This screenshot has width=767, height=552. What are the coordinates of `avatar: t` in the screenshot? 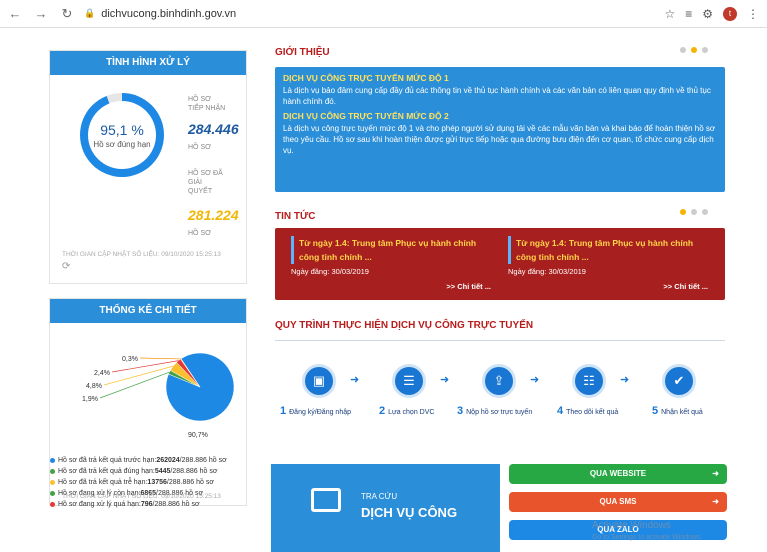 It's located at (730, 13).